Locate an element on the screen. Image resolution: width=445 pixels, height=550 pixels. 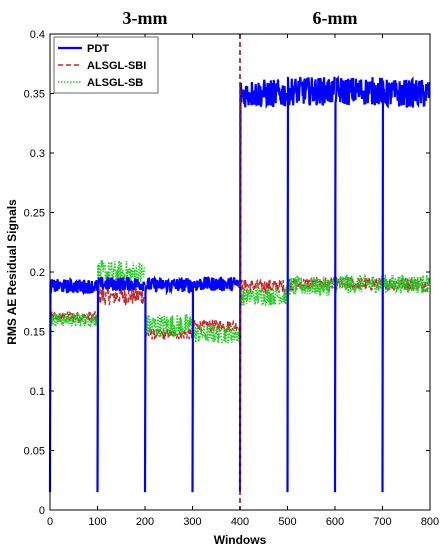
x-tick-label: 700 is located at coordinates (382, 522).